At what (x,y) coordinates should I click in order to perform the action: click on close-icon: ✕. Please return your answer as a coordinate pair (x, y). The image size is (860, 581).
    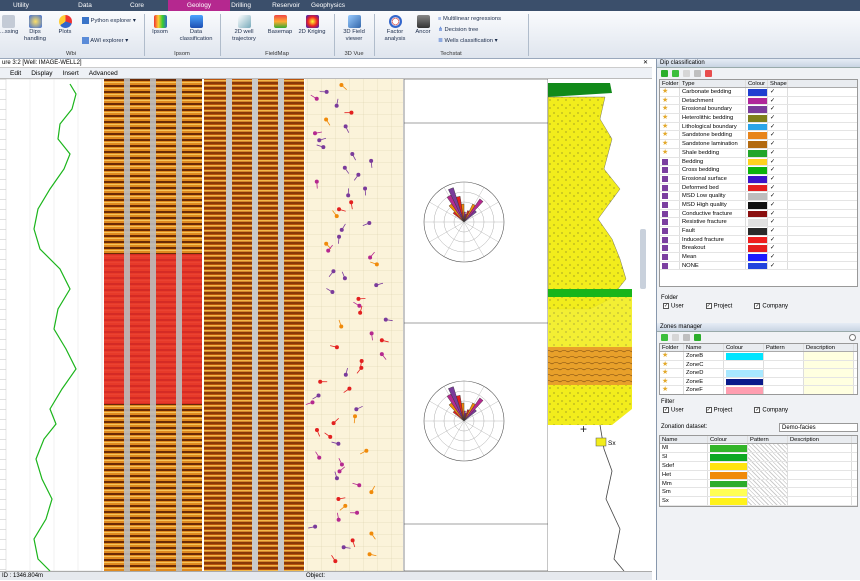
    Looking at the image, I should click on (645, 63).